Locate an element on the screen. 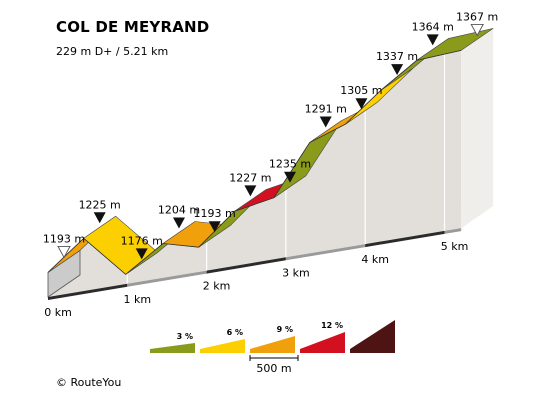  copyright-credit: © RouteYou is located at coordinates (89, 382).